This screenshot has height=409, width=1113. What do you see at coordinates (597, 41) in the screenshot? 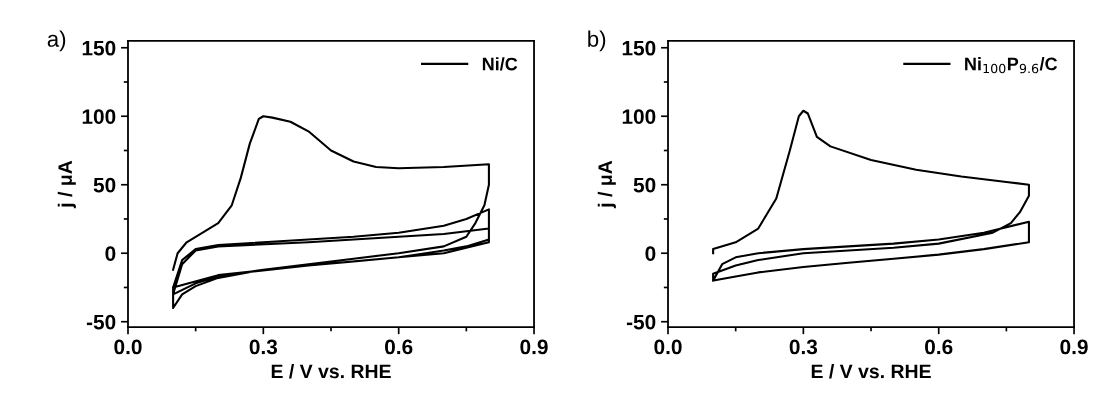
I see `text: b)` at bounding box center [597, 41].